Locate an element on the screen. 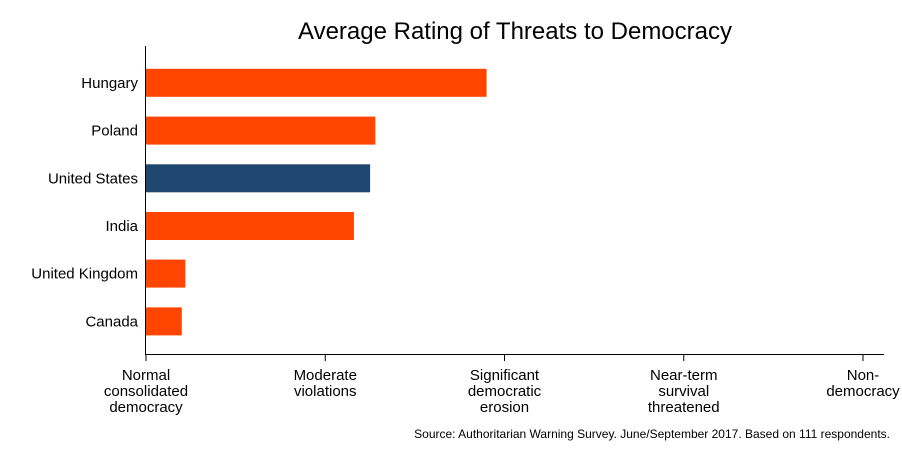 This screenshot has height=451, width=902. x-tick-label: Moderate violations is located at coordinates (325, 383).